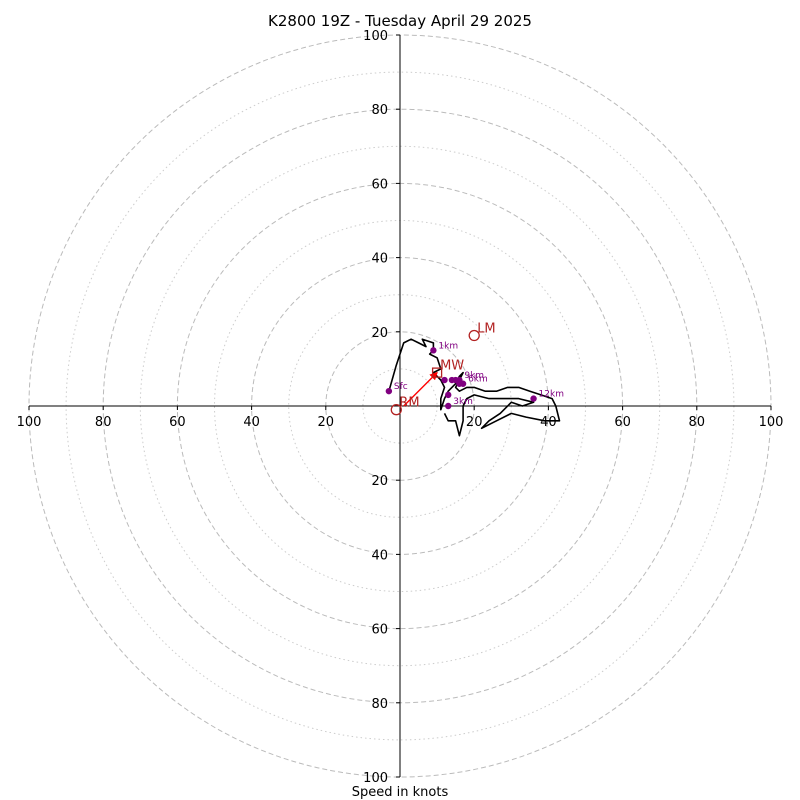 The height and width of the screenshot is (800, 800). I want to click on height-label: 6km, so click(478, 380).